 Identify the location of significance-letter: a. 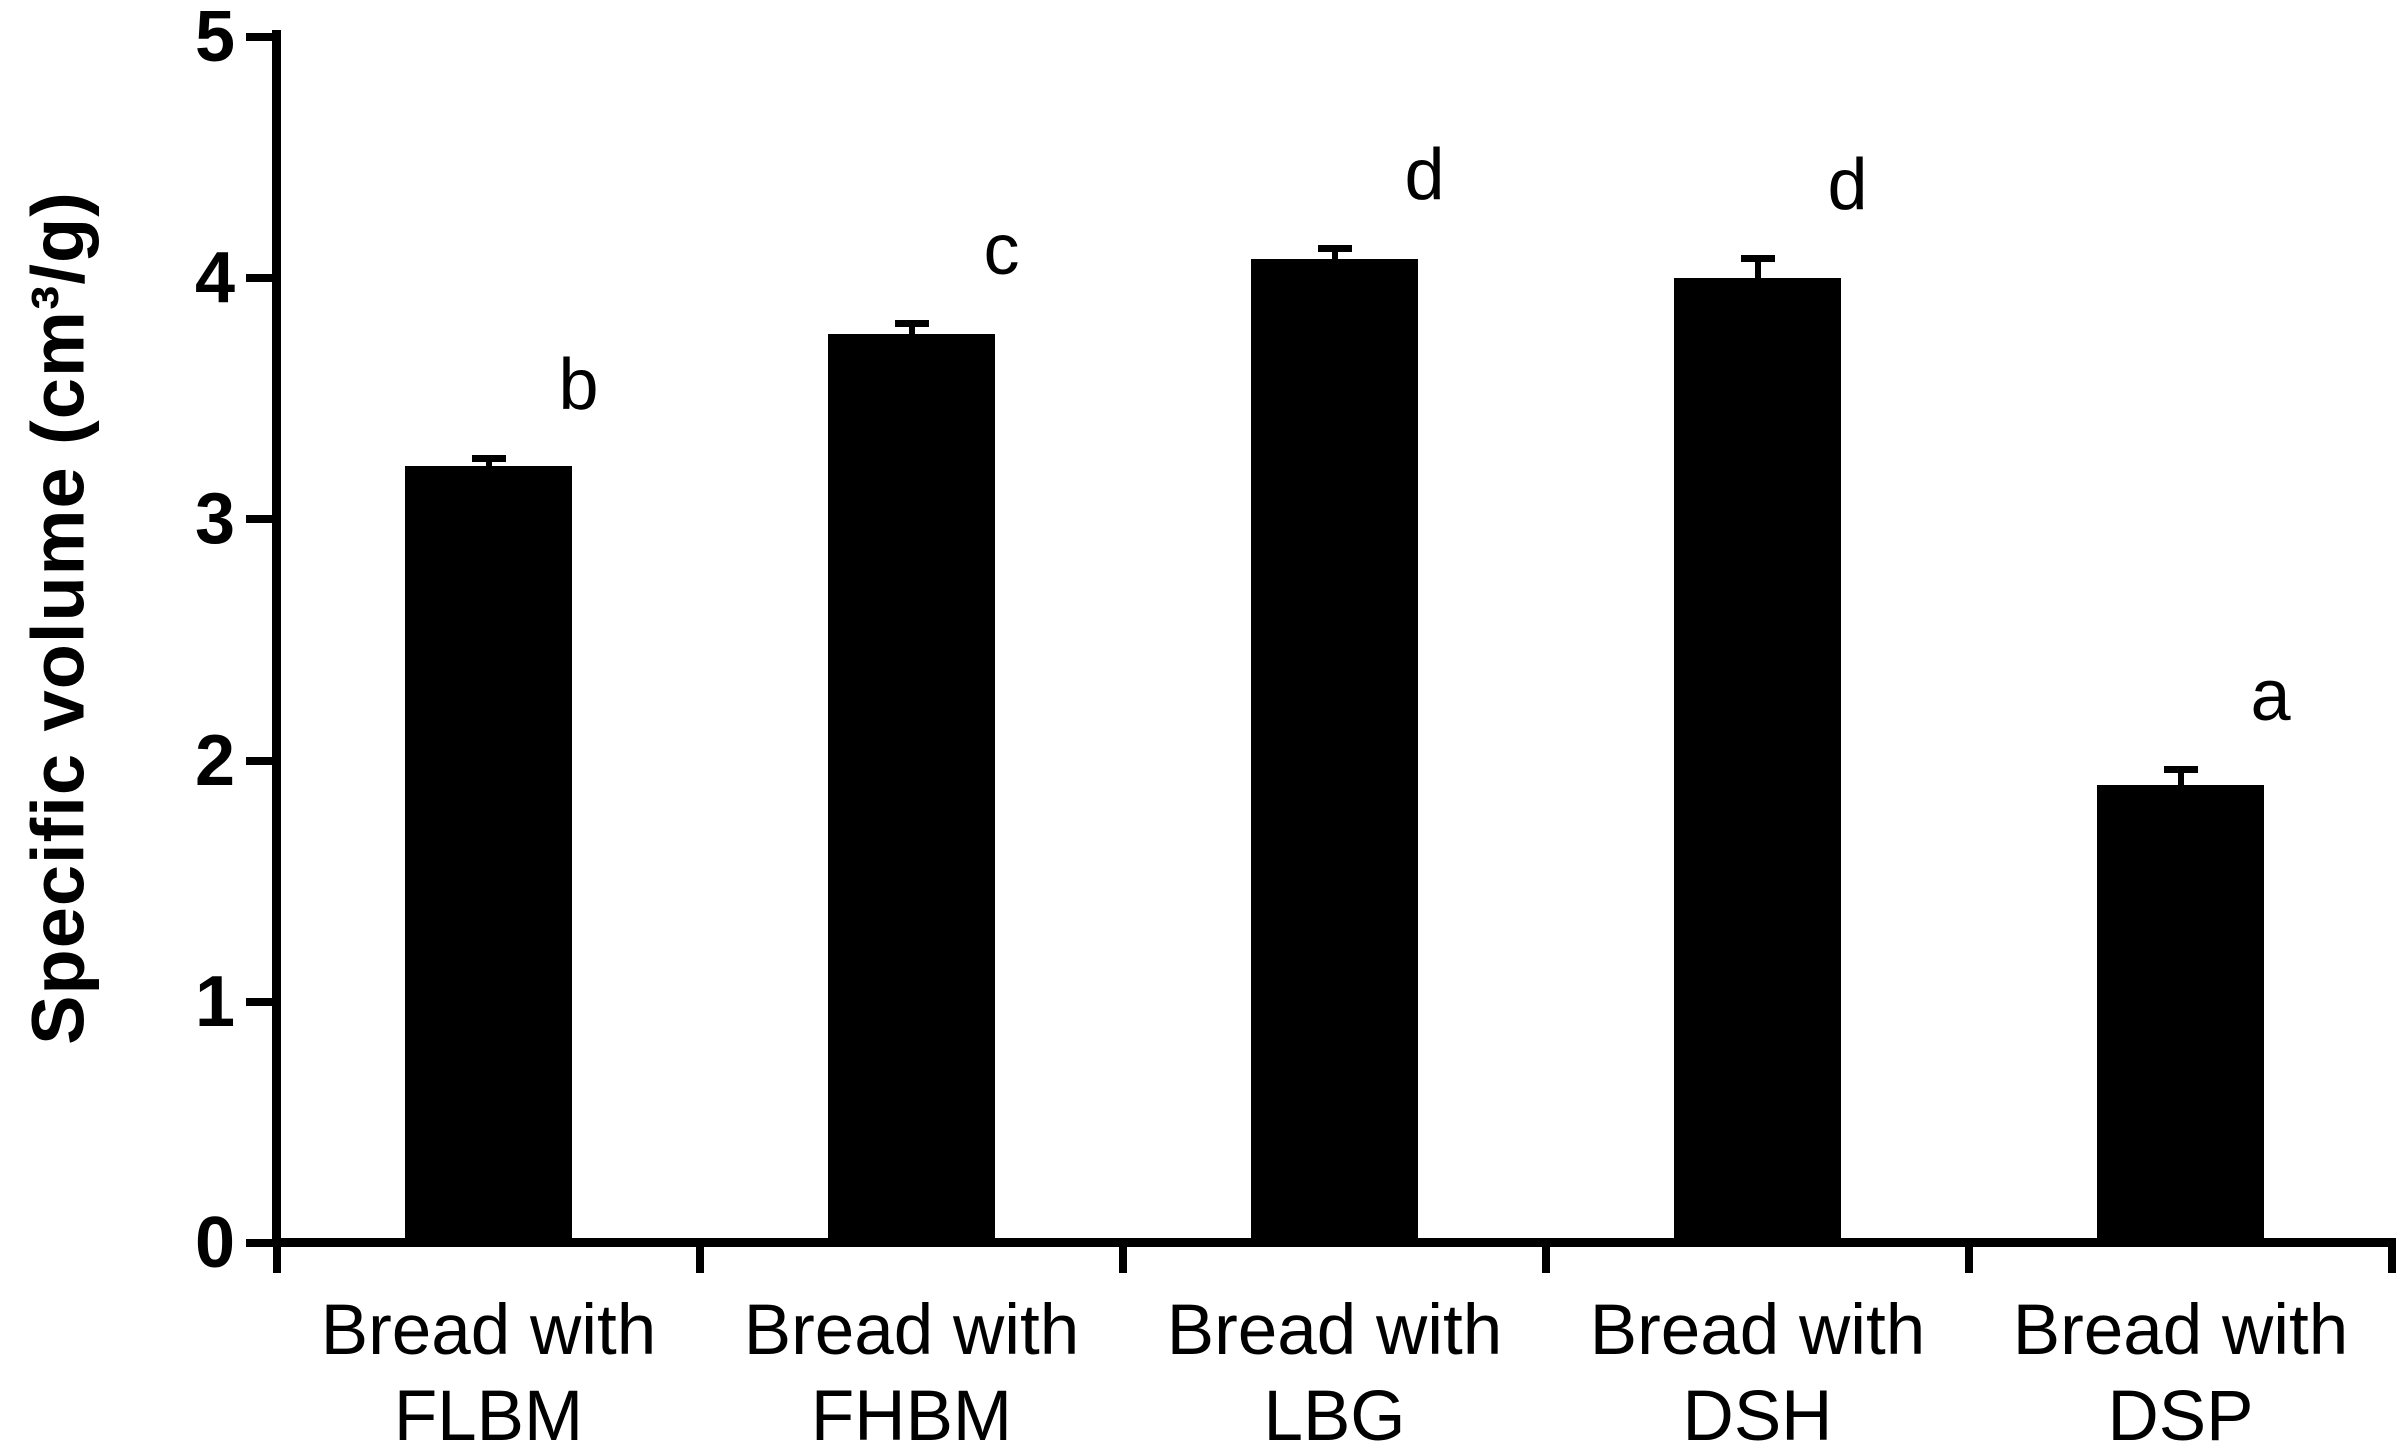
(2270, 696).